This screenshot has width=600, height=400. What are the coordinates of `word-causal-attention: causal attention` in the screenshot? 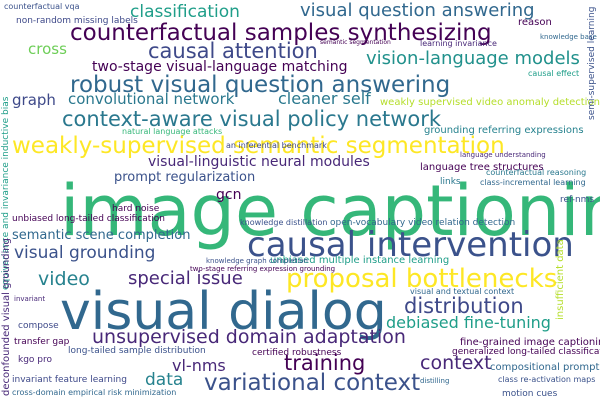 It's located at (233, 51).